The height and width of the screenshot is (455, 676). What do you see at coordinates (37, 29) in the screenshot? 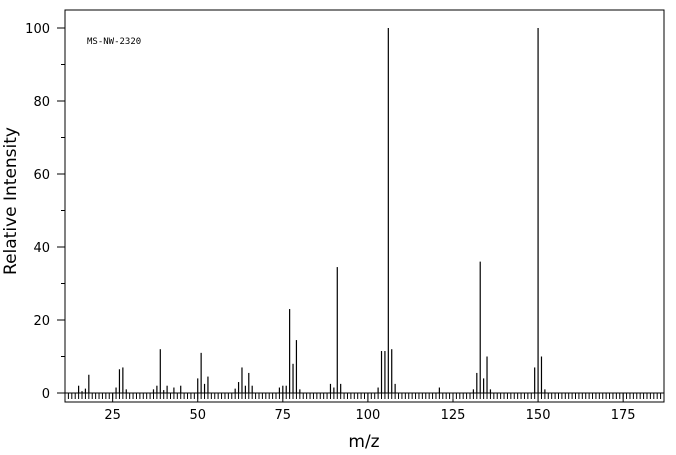
I see `y-tick-label: 100` at bounding box center [37, 29].